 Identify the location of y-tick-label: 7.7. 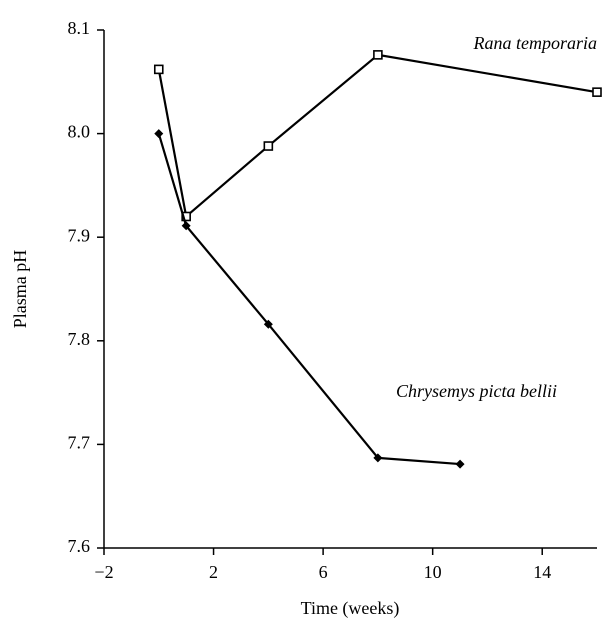
(79, 443).